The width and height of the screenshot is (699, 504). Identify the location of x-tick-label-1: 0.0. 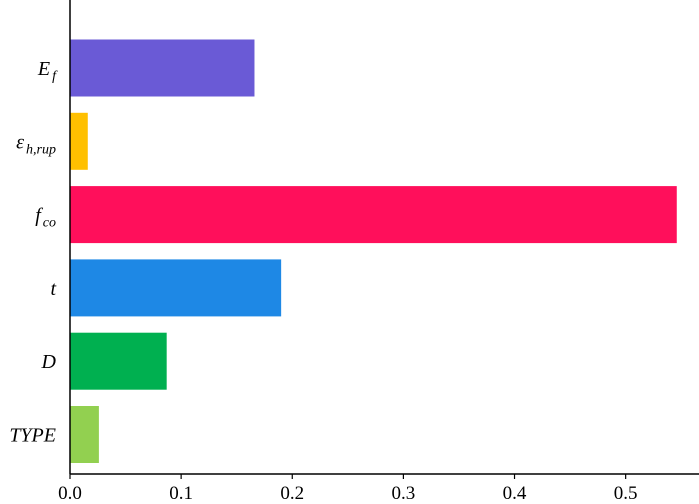
(70, 493).